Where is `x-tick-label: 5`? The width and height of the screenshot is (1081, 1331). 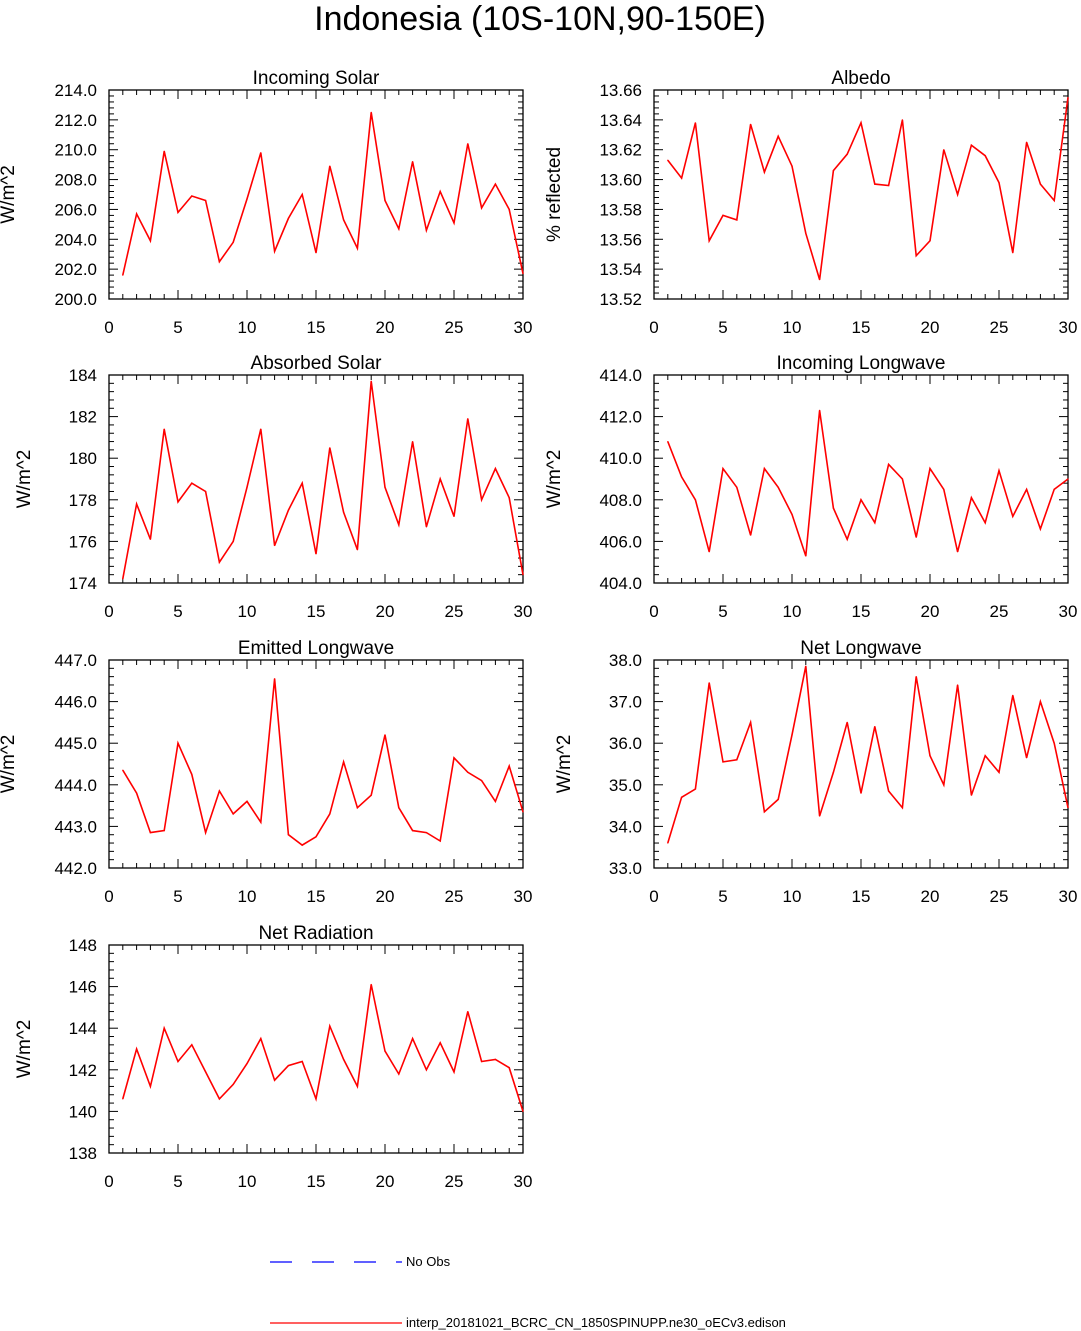
x-tick-label: 5 is located at coordinates (722, 327).